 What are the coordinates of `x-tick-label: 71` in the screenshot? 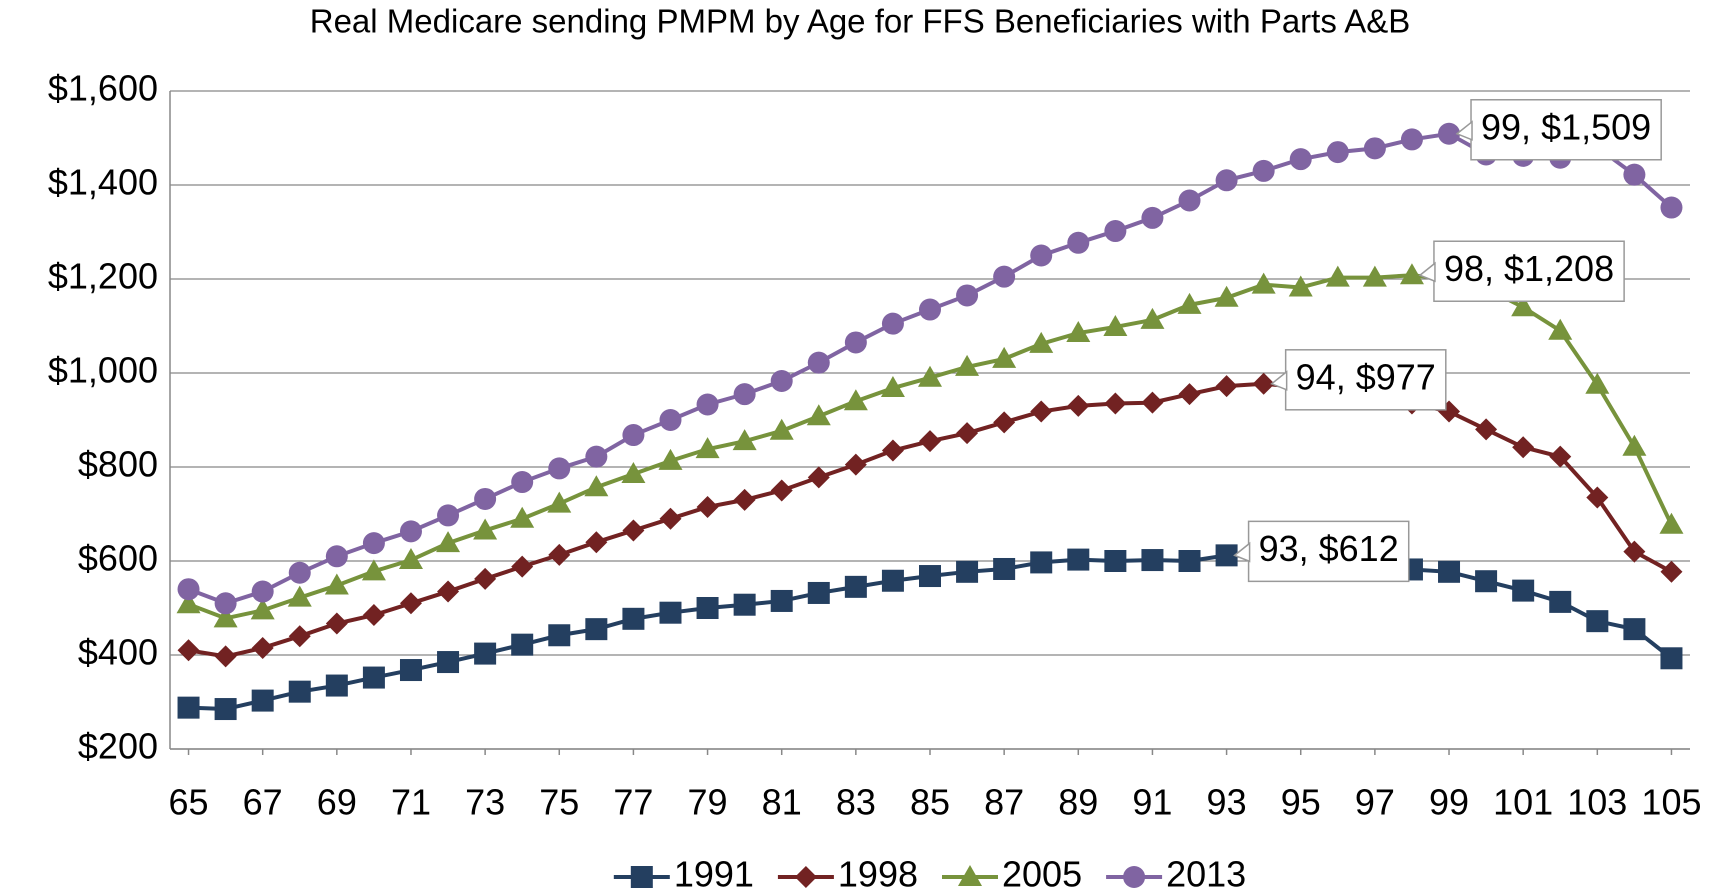 It's located at (411, 802).